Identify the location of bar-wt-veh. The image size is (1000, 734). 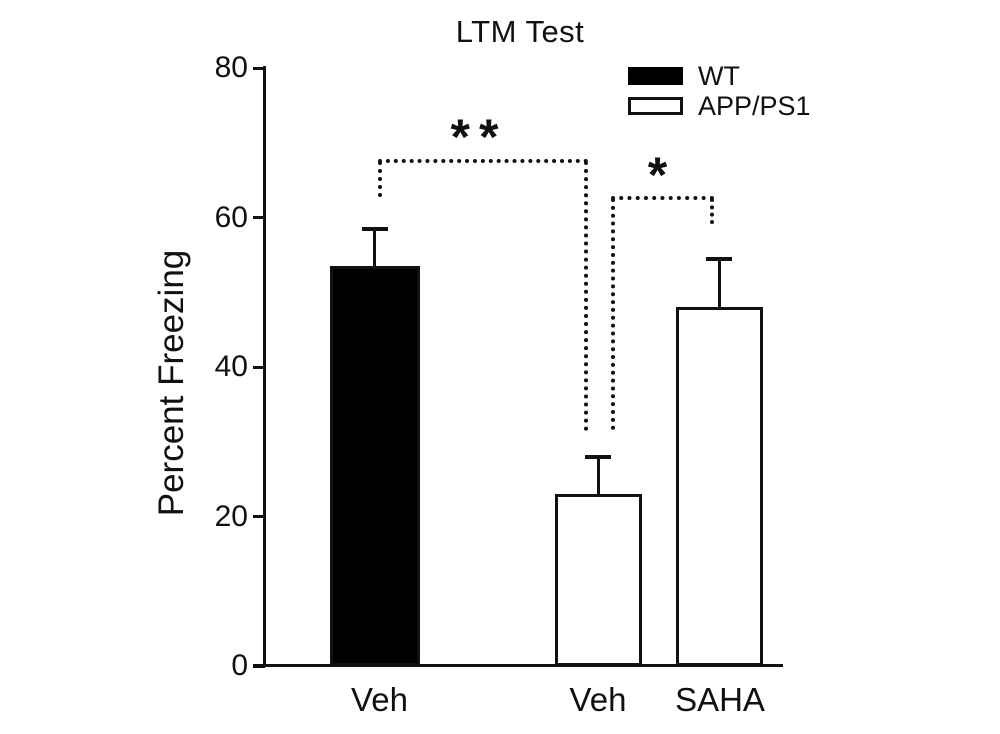
(375, 466).